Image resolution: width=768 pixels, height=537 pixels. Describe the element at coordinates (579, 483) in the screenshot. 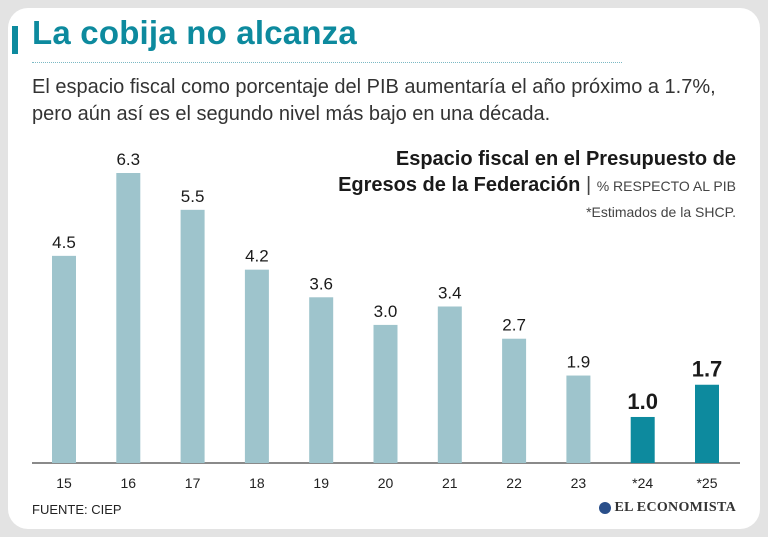

I see `x-tick-label: 23` at that location.